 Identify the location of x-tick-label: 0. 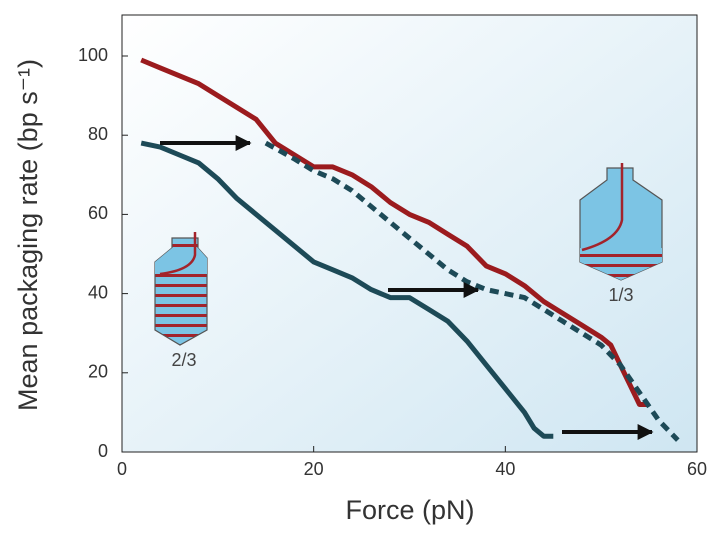
(122, 469).